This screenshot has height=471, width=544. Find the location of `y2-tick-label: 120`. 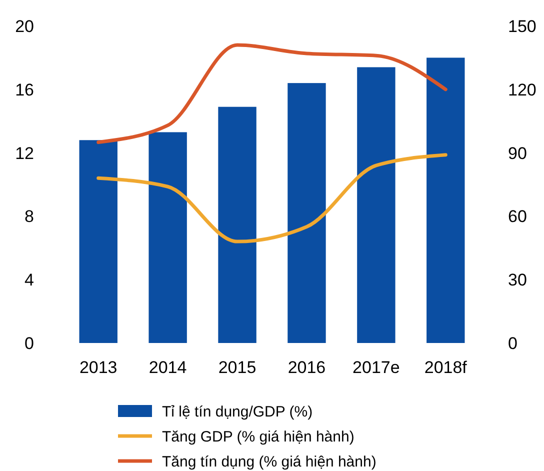

y2-tick-label: 120 is located at coordinates (522, 90).